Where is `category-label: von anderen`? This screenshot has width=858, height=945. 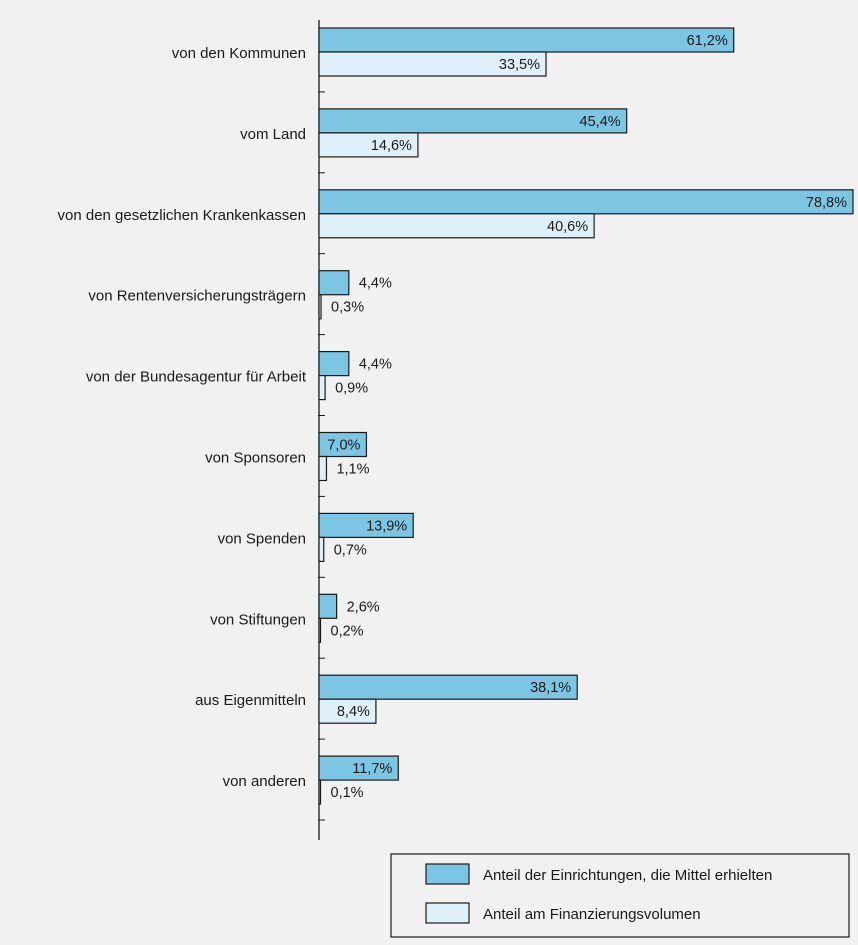
category-label: von anderen is located at coordinates (264, 781).